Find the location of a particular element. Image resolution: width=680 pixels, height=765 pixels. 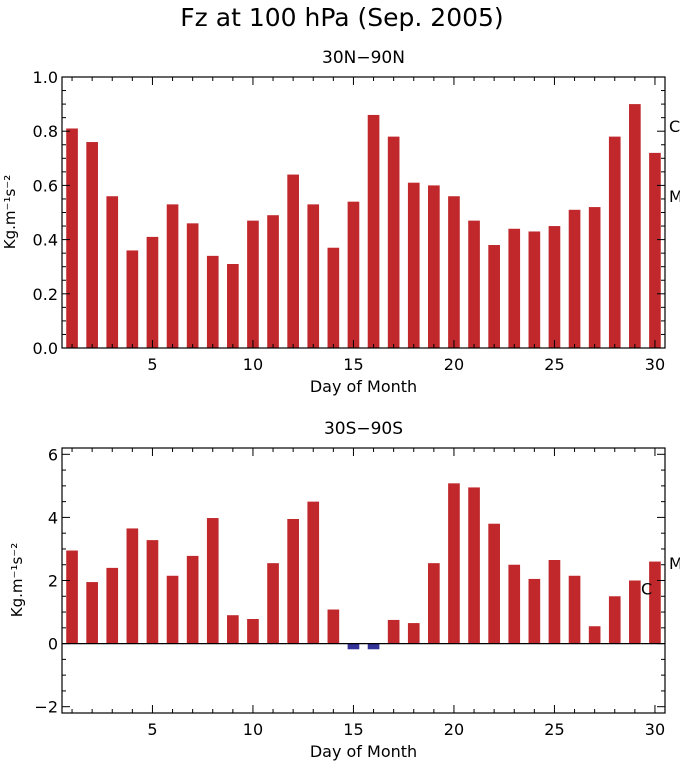

y-tick-label: 6 is located at coordinates (53, 454).